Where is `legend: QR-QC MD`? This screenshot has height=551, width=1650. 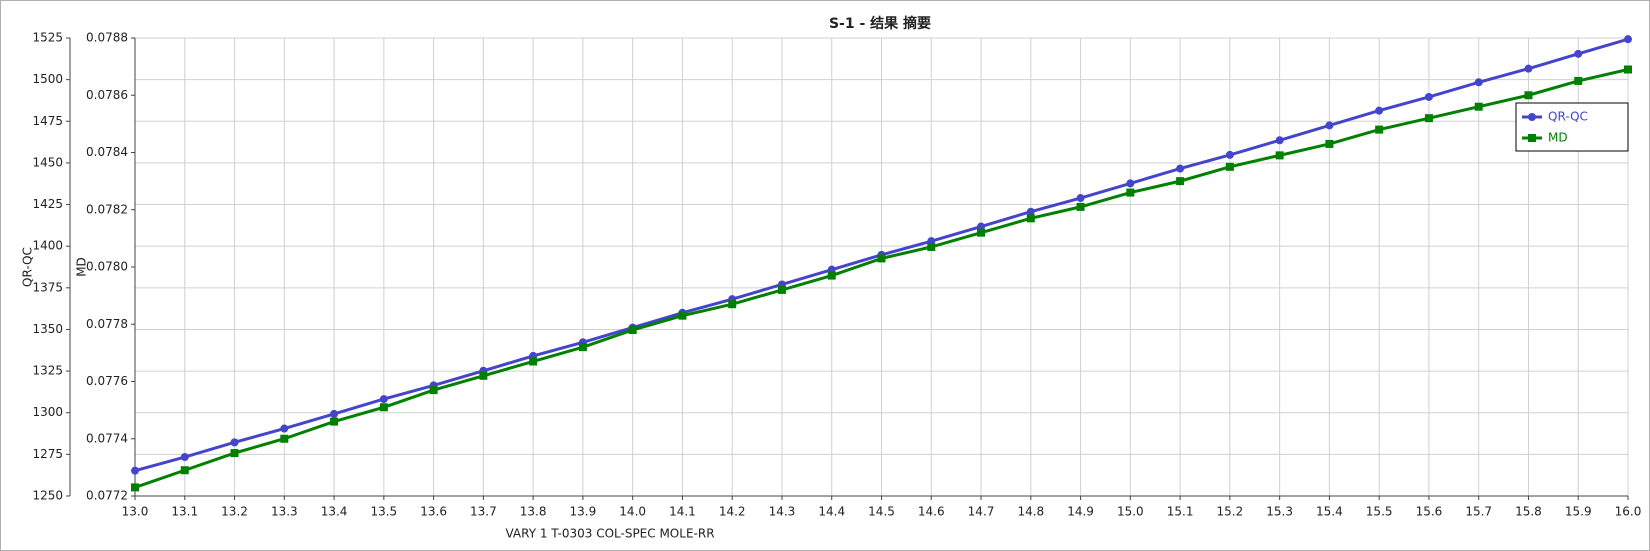
legend: QR-QC MD is located at coordinates (1572, 127).